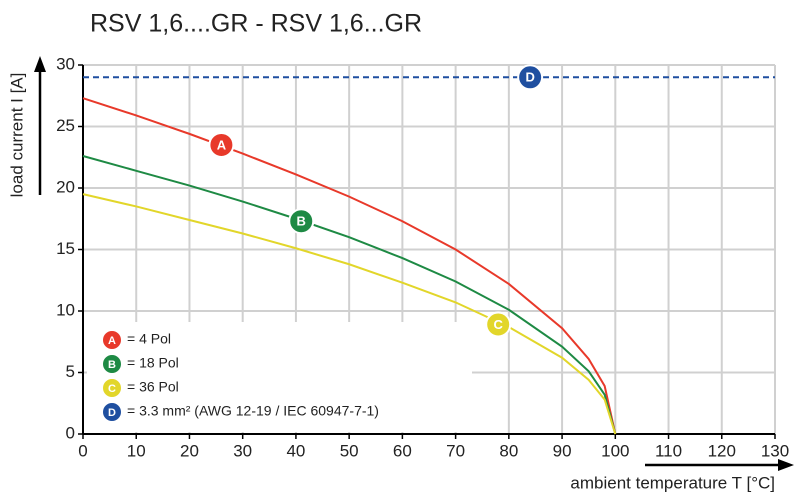  What do you see at coordinates (562, 450) in the screenshot?
I see `x-tick-label: 90` at bounding box center [562, 450].